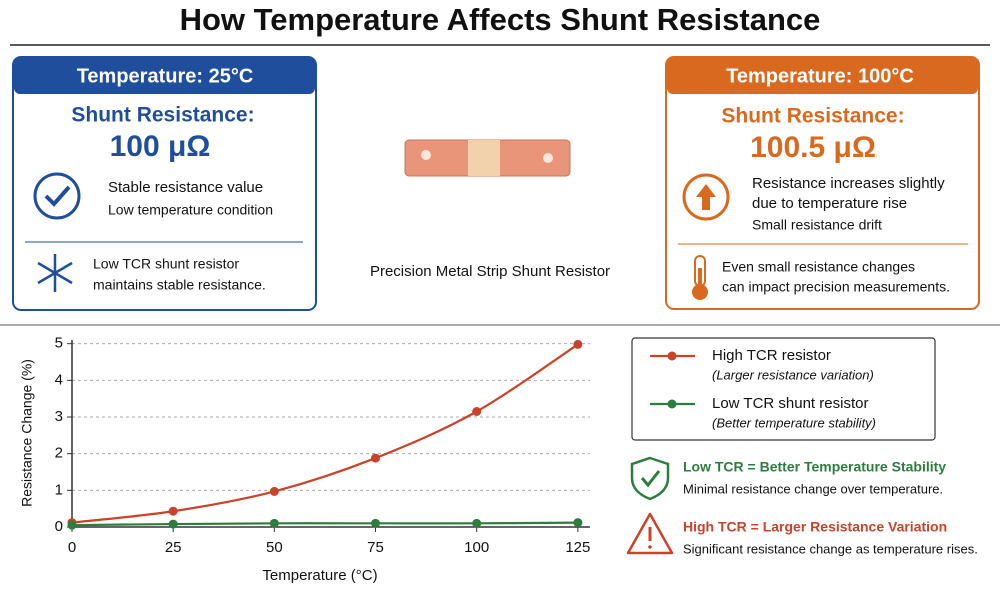  I want to click on left-status: Stable resistance value, so click(185, 187).